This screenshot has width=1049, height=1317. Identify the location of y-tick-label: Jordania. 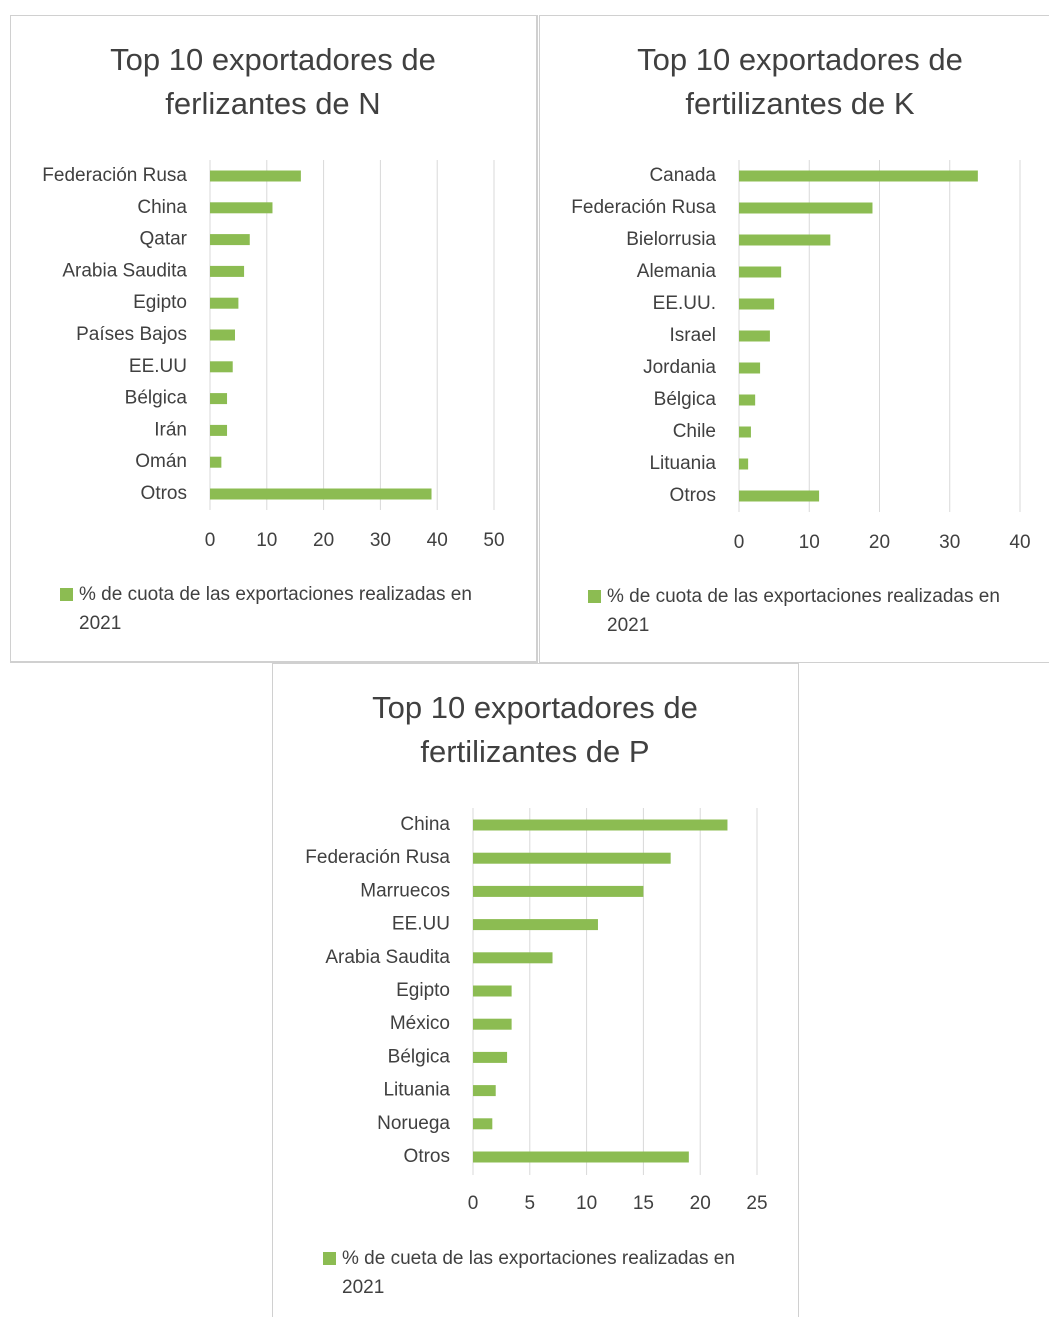
(679, 367).